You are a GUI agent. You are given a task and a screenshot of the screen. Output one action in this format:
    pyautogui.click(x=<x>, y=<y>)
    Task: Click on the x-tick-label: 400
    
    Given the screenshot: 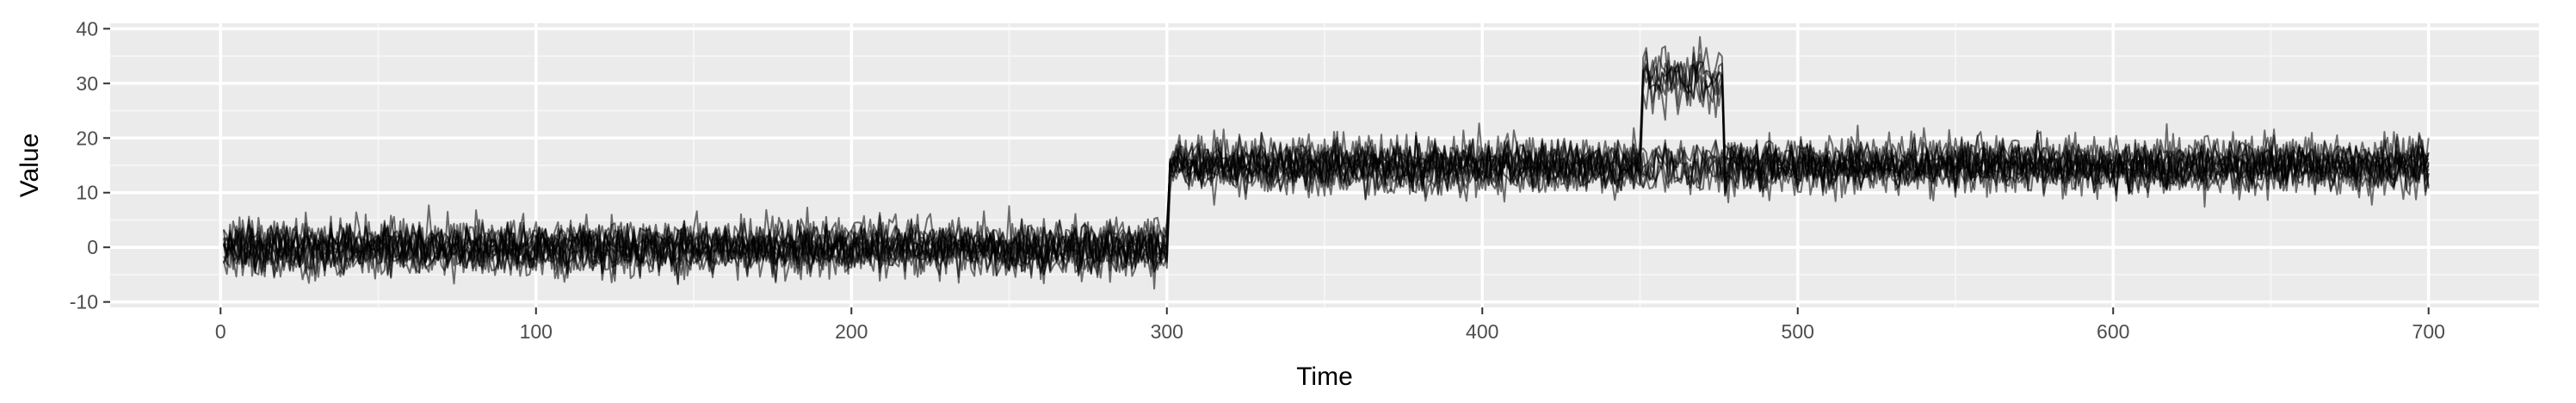 What is the action you would take?
    pyautogui.click(x=1482, y=332)
    